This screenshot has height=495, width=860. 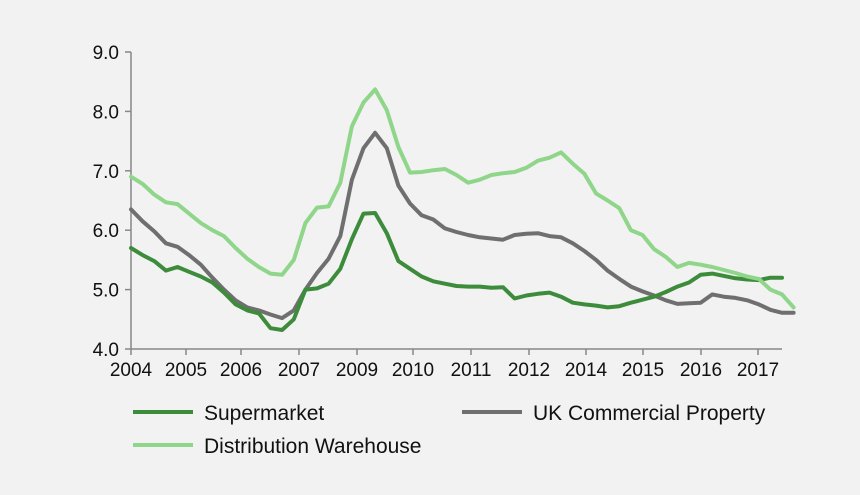 I want to click on x-tick-label: 2007, so click(x=299, y=370).